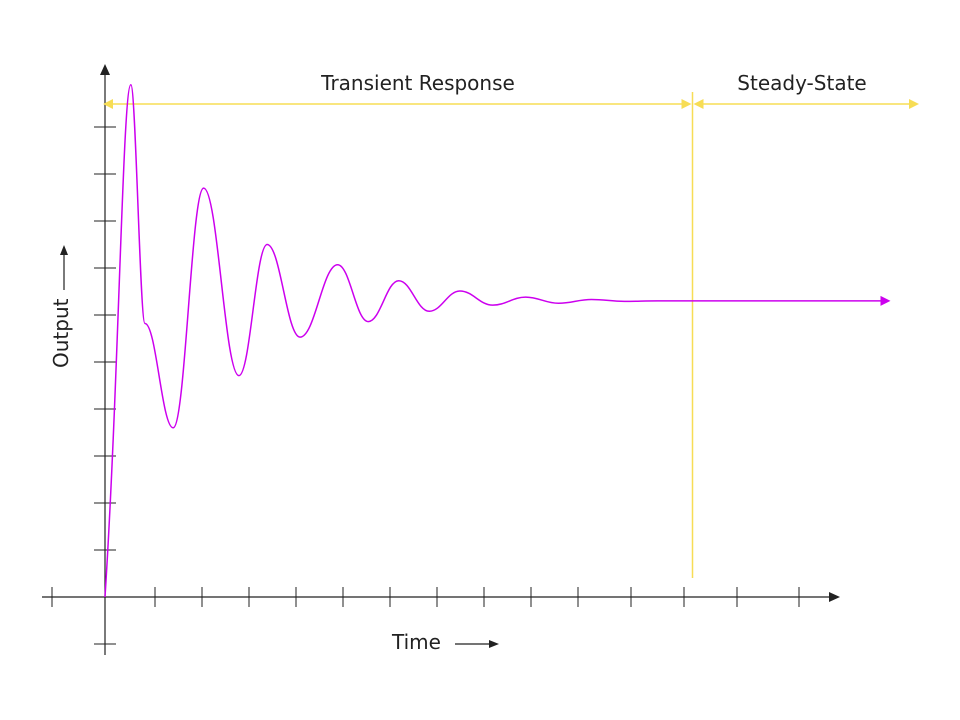 Image resolution: width=960 pixels, height=720 pixels. What do you see at coordinates (834, 597) in the screenshot?
I see `x-axis-arrow` at bounding box center [834, 597].